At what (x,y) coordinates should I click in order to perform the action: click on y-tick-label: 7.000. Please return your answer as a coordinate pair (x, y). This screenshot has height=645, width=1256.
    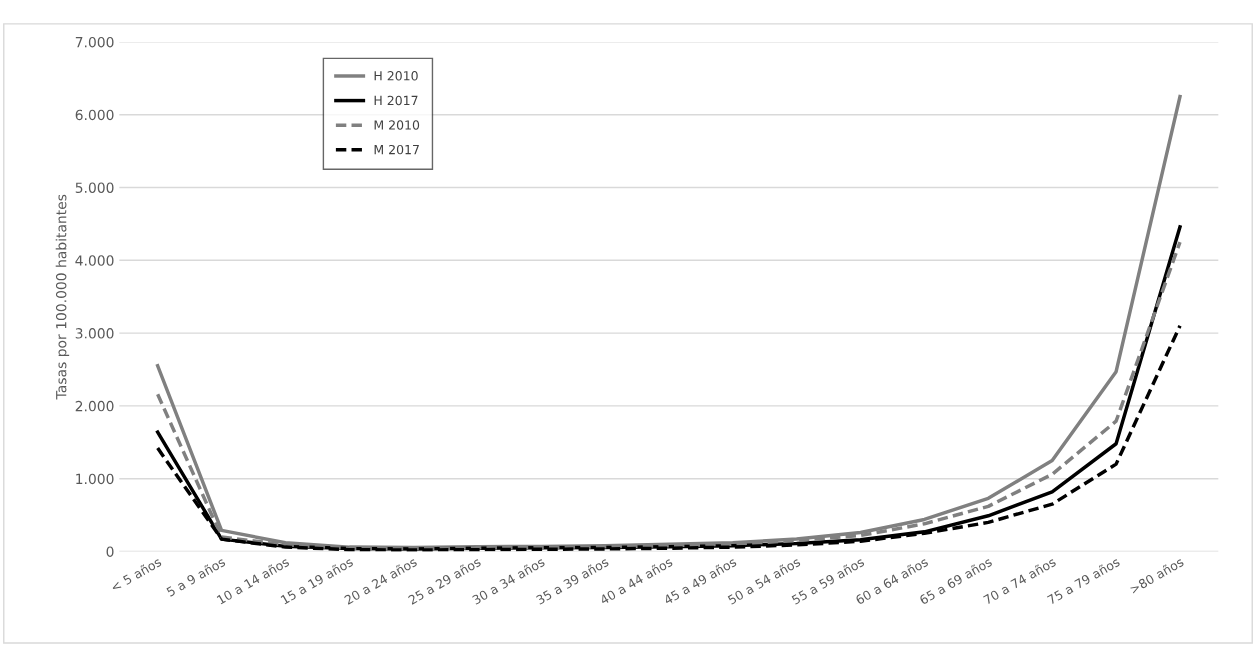
    Looking at the image, I should click on (94, 42).